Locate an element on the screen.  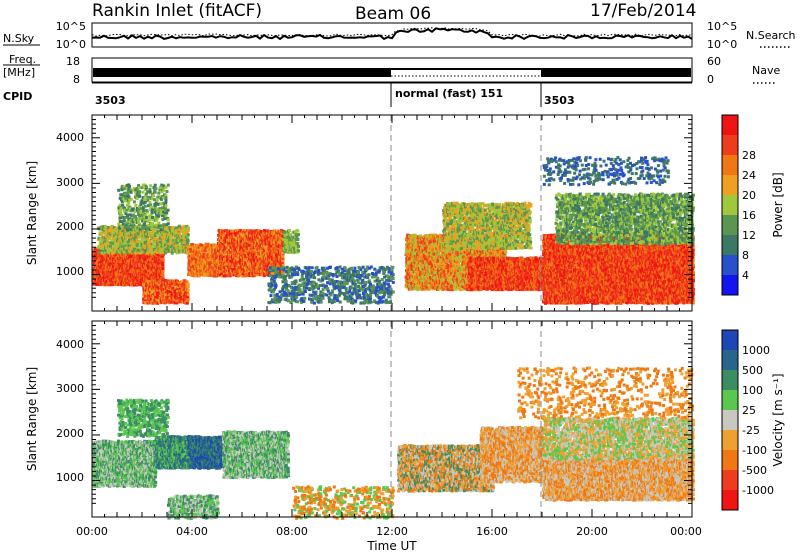
freq-frame is located at coordinates (392, 70).